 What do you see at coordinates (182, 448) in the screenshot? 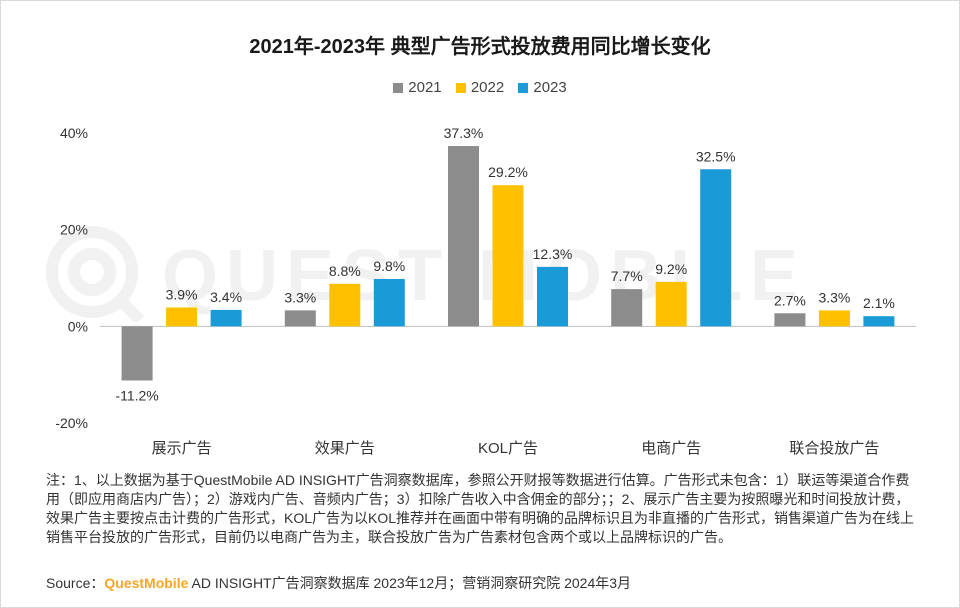
I see `x-tick-label: 展示广告` at bounding box center [182, 448].